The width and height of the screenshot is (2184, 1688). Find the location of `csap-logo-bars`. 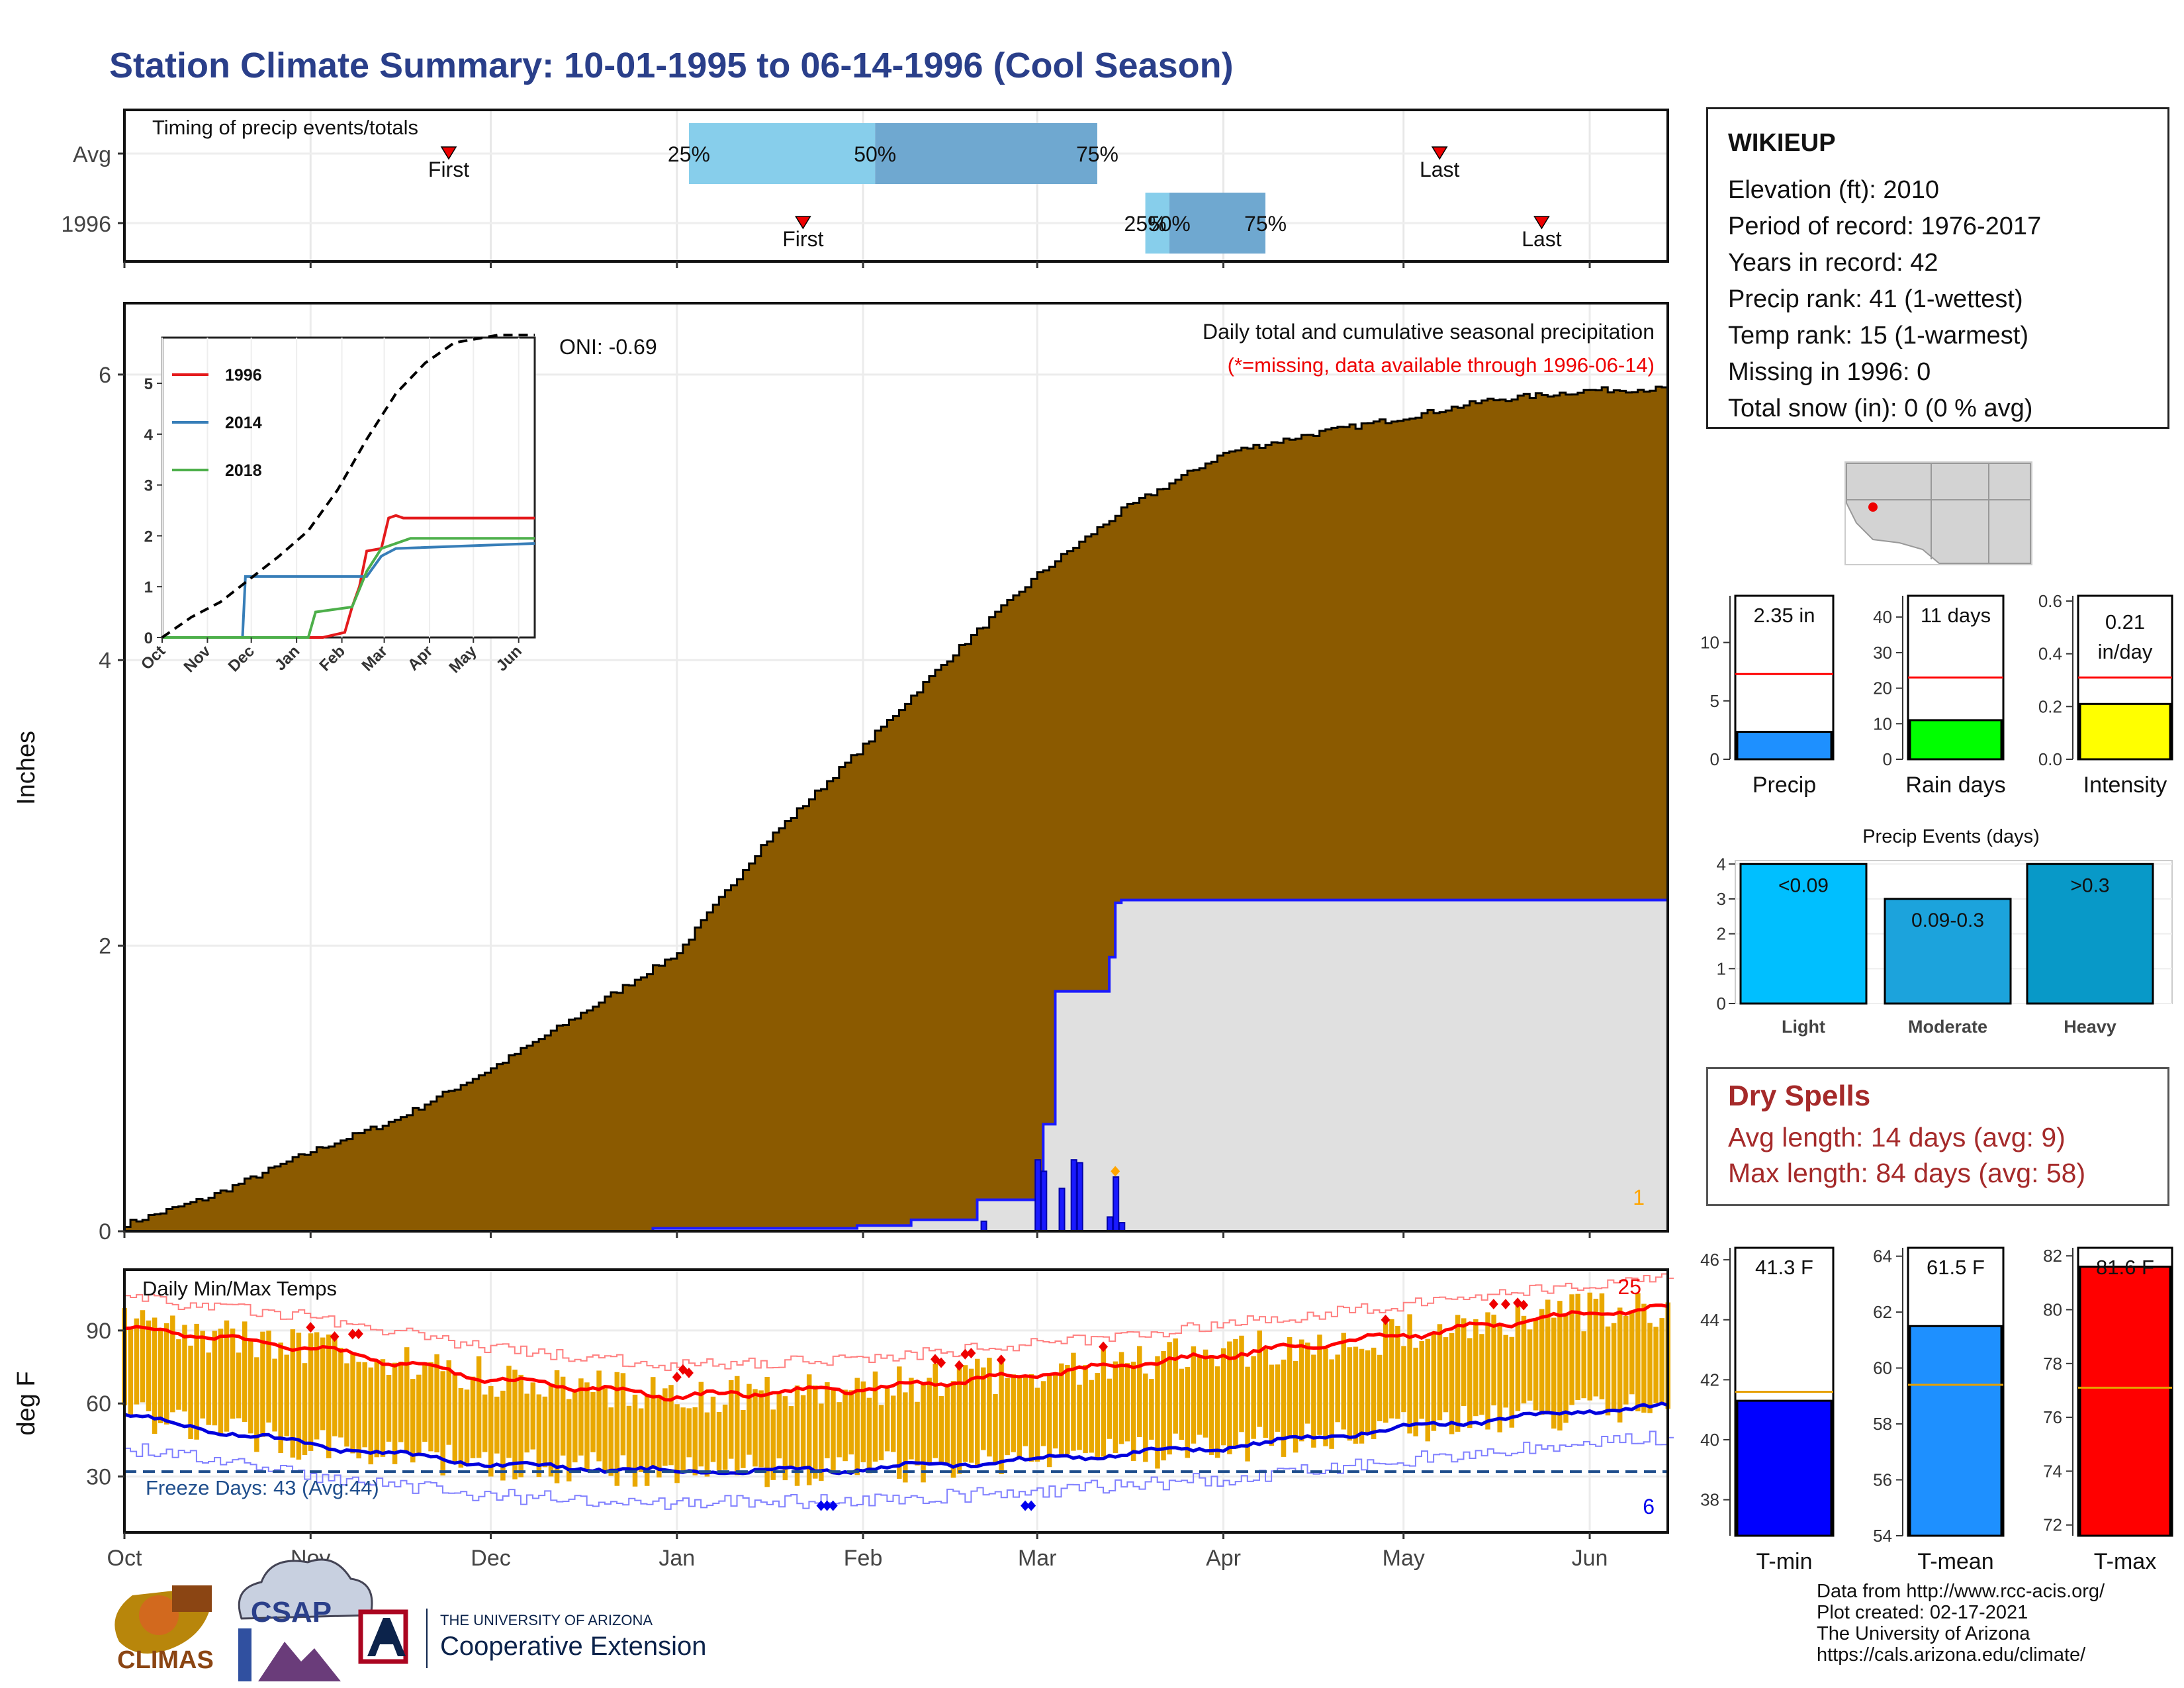

csap-logo-bars is located at coordinates (245, 1654).